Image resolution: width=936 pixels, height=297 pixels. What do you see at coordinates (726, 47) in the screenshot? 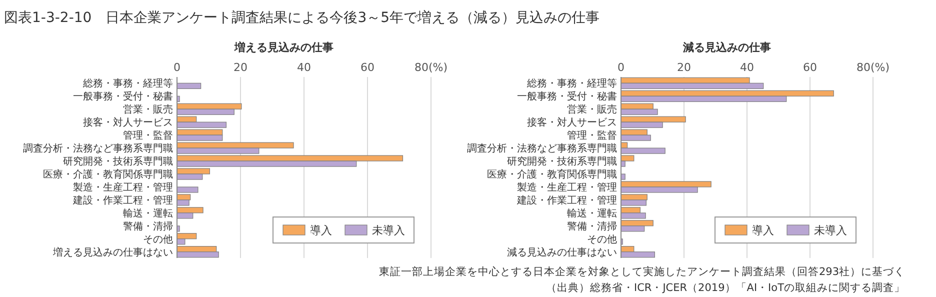
I see `chart-title: 減る見込みの仕事` at bounding box center [726, 47].